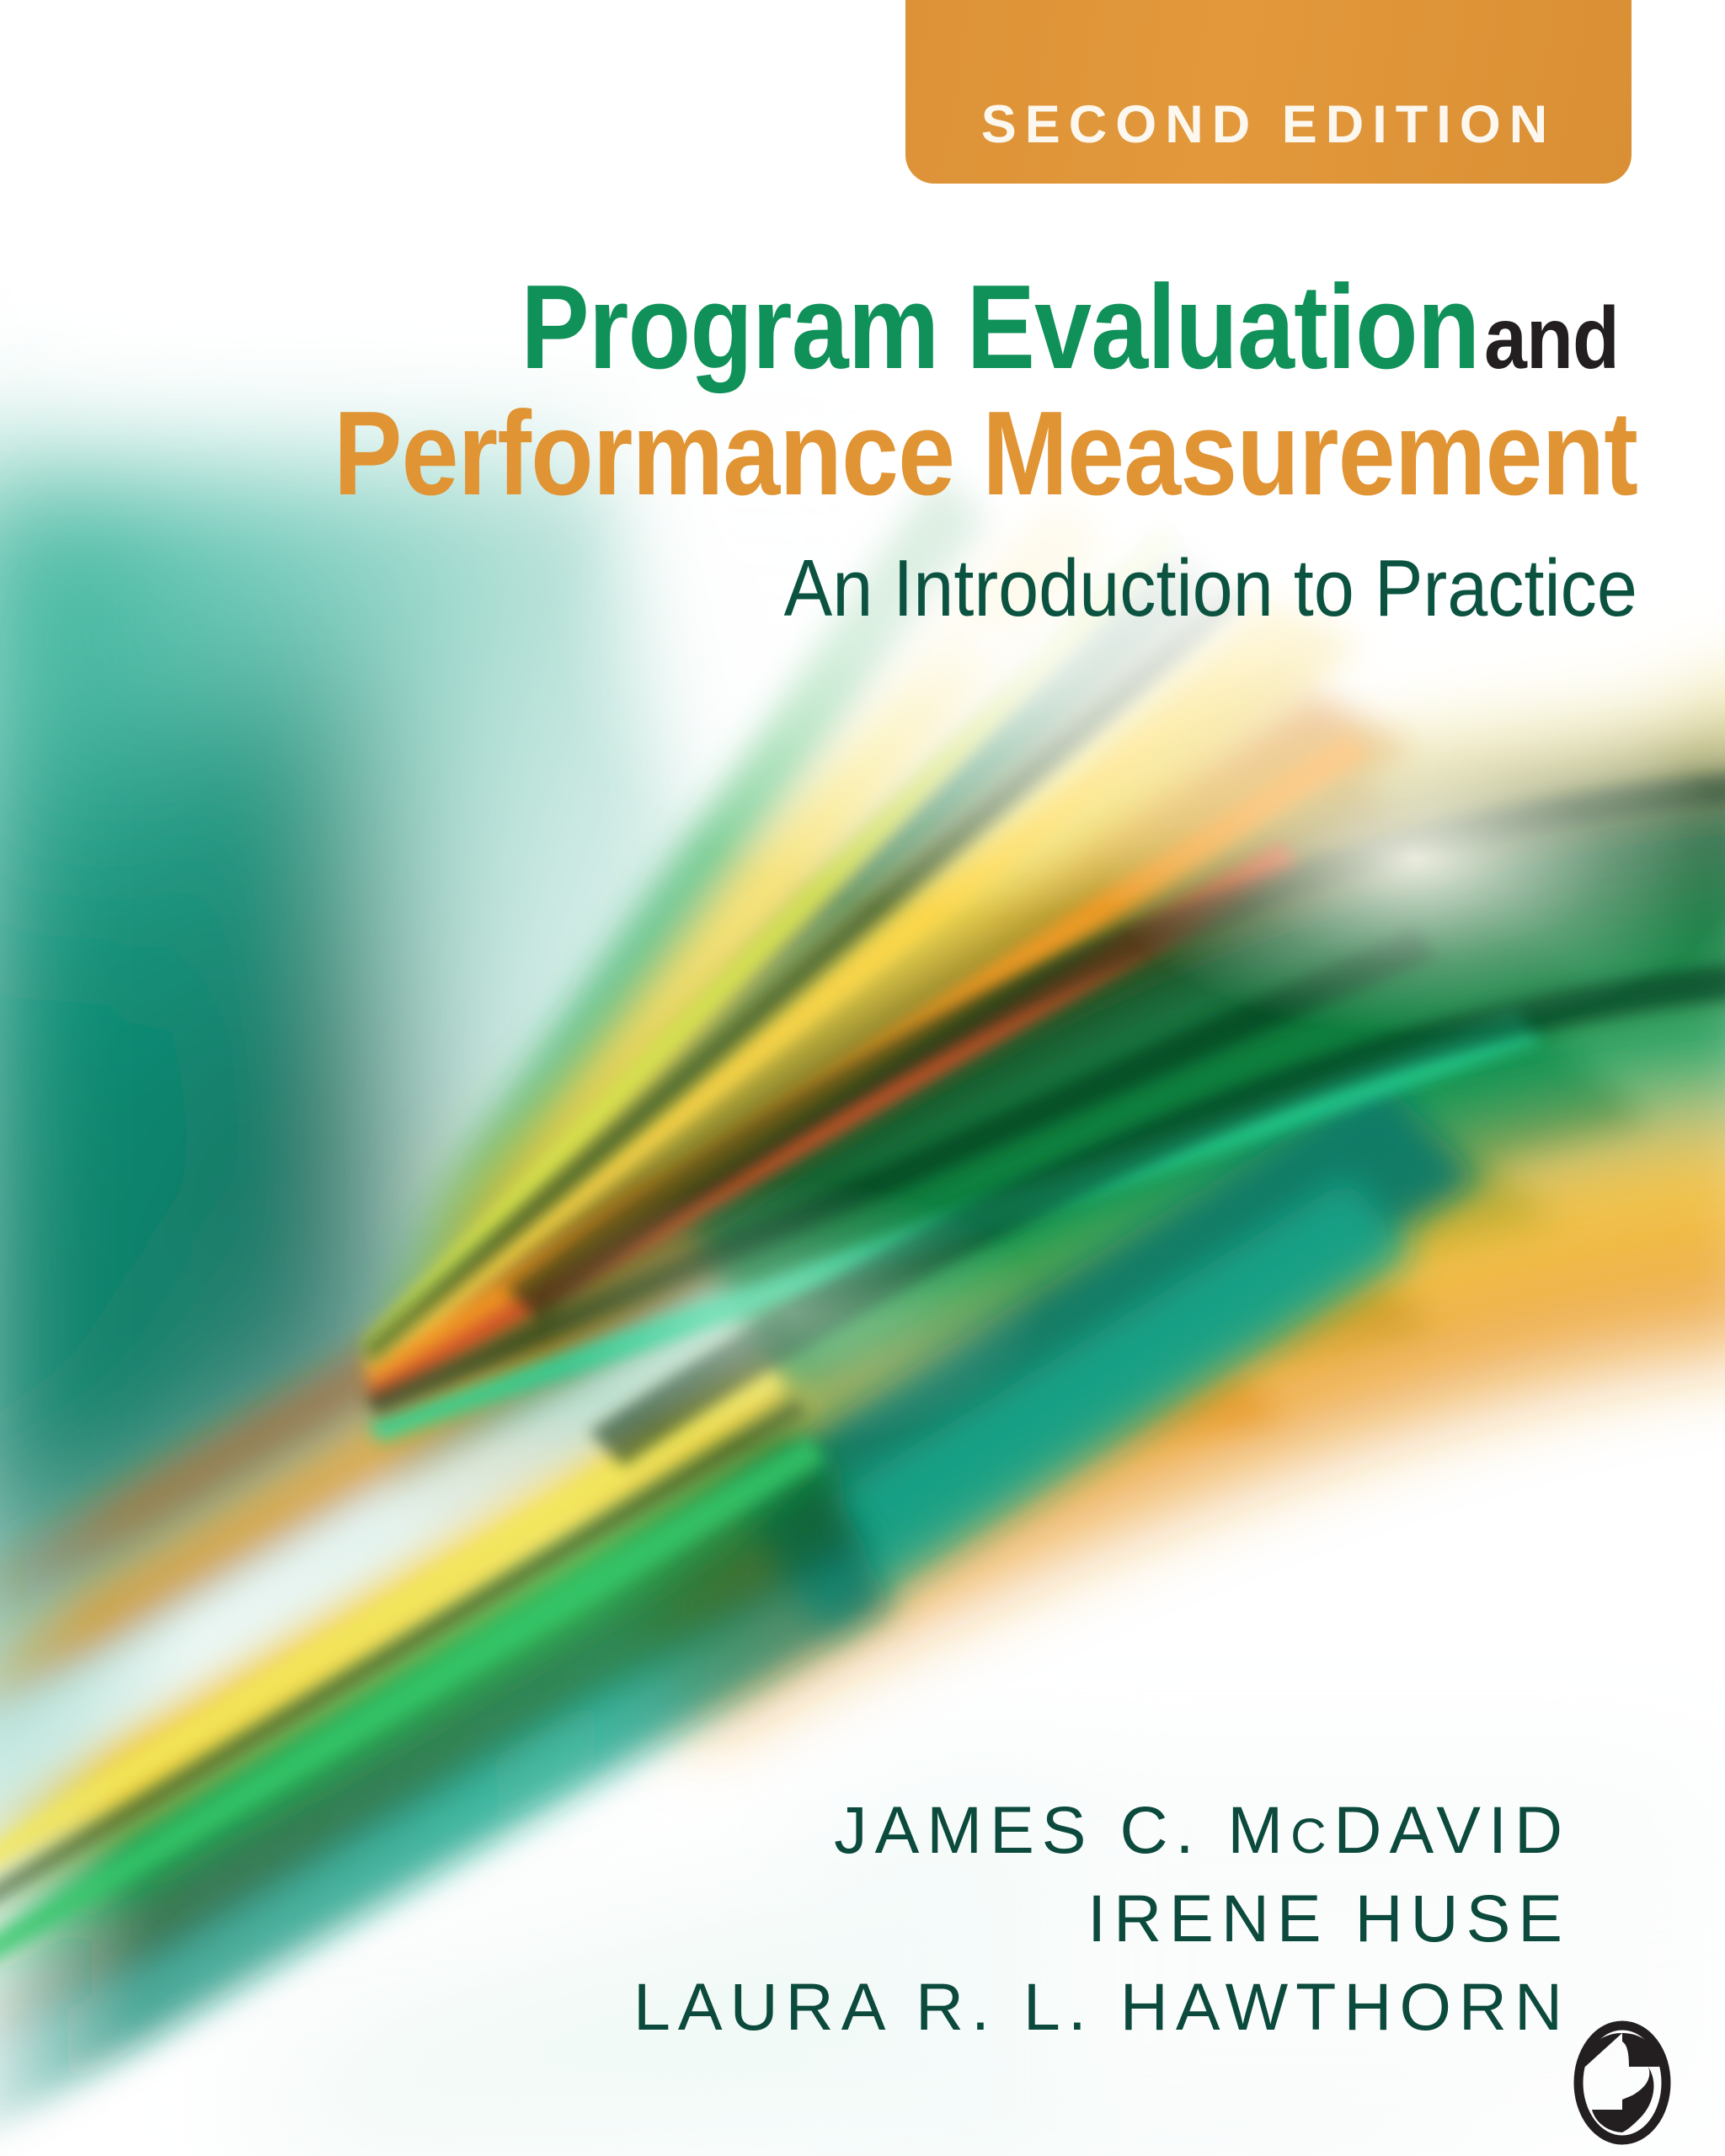 The image size is (1725, 2156). What do you see at coordinates (1552, 338) in the screenshot?
I see `title-conjunction-and: and` at bounding box center [1552, 338].